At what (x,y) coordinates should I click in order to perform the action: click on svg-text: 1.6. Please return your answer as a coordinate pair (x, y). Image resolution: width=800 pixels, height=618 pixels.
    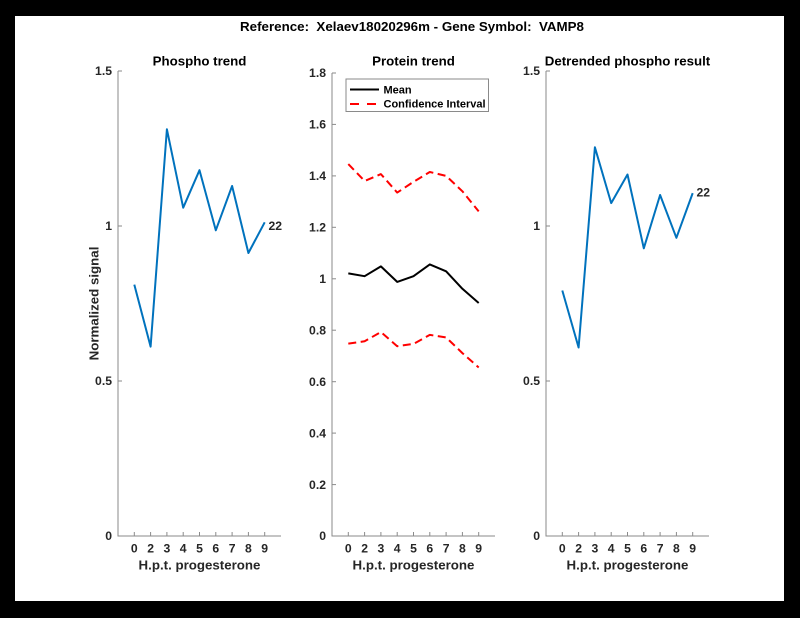
    Looking at the image, I should click on (317, 125).